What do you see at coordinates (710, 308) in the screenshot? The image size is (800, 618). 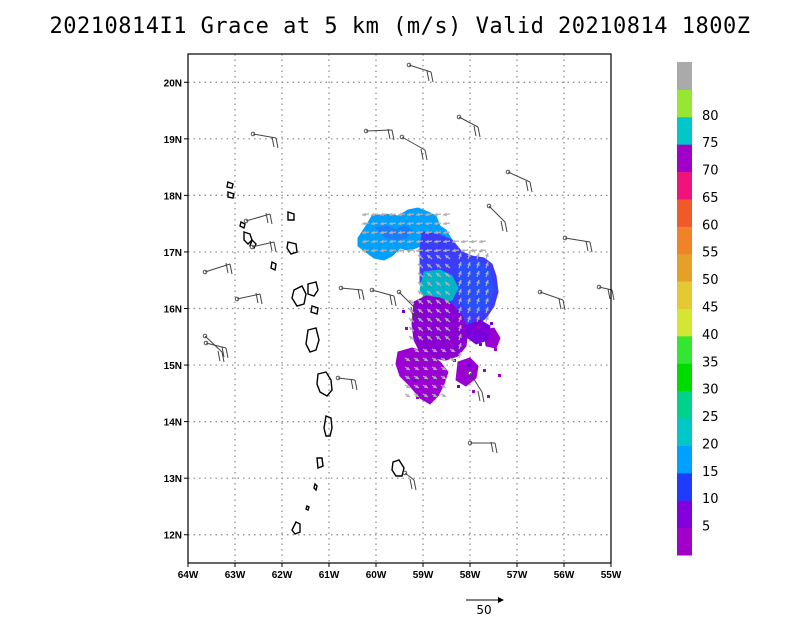 I see `colorbar-label: 45` at bounding box center [710, 308].